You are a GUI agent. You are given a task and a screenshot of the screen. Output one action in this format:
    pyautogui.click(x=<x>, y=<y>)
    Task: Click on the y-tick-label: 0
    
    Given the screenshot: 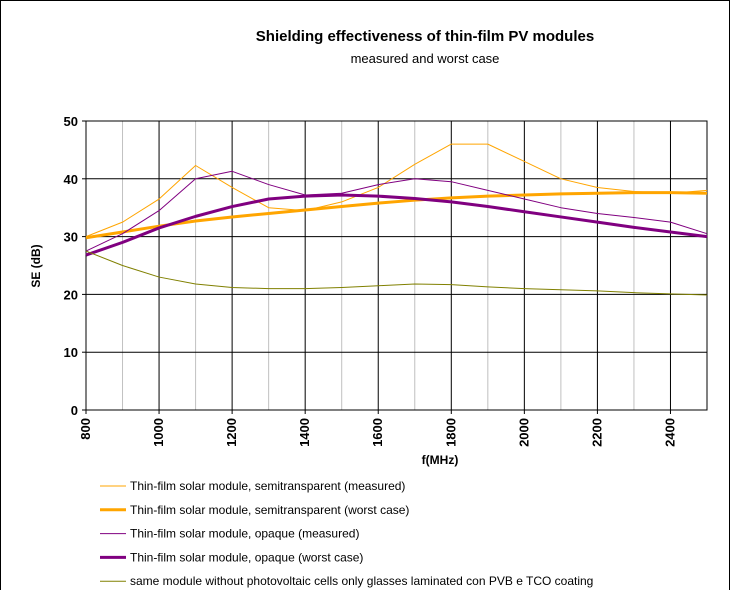 What is the action you would take?
    pyautogui.click(x=74, y=410)
    